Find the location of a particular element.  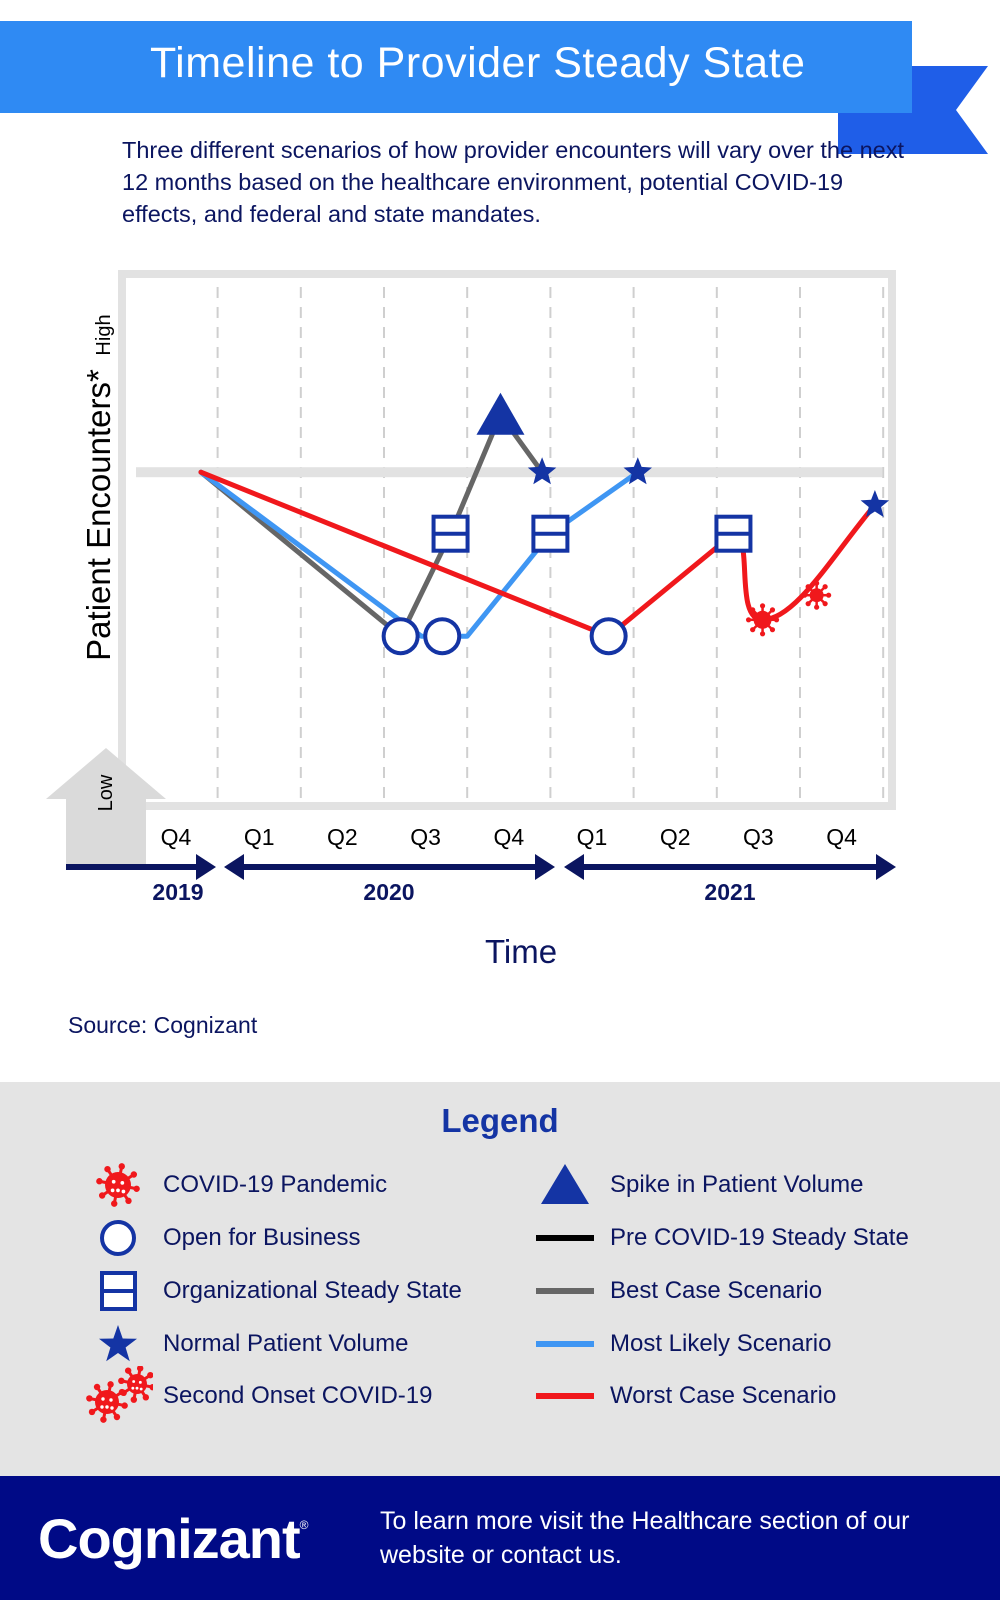

legend-item-best-case: Best Case Scenario is located at coordinates (676, 1291).